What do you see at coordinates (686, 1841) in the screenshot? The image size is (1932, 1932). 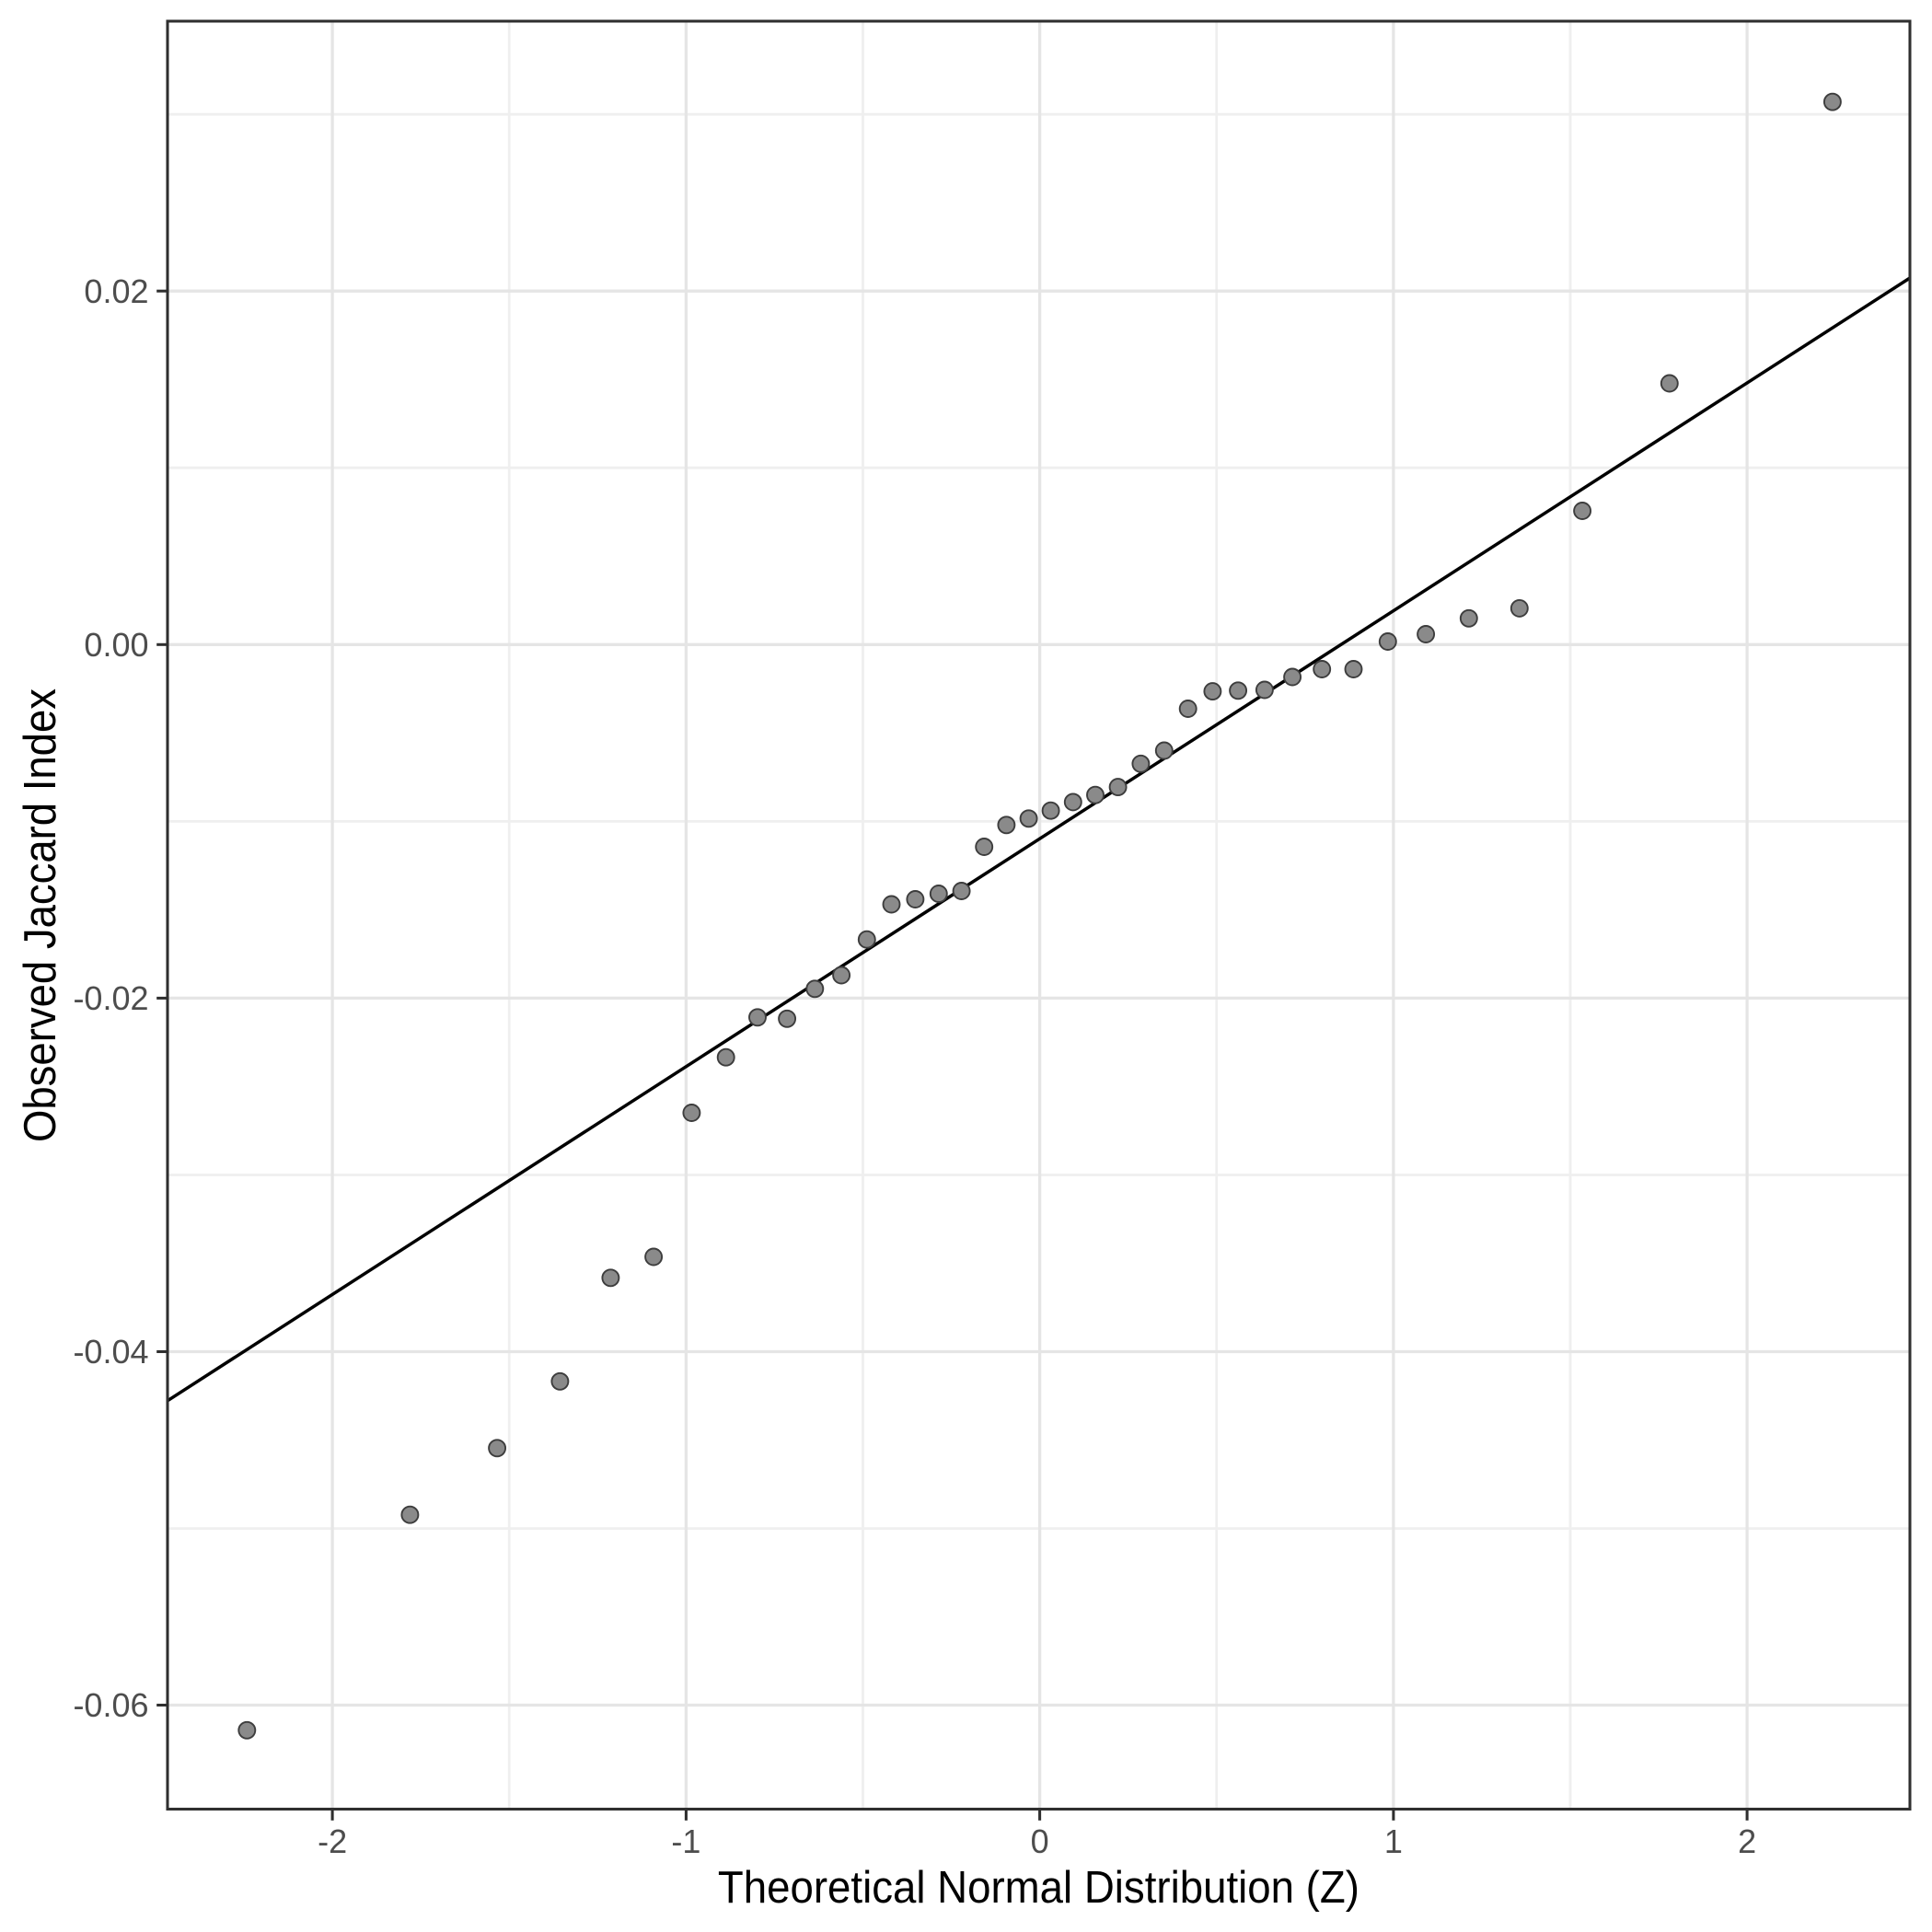 I see `svg-text: -1` at bounding box center [686, 1841].